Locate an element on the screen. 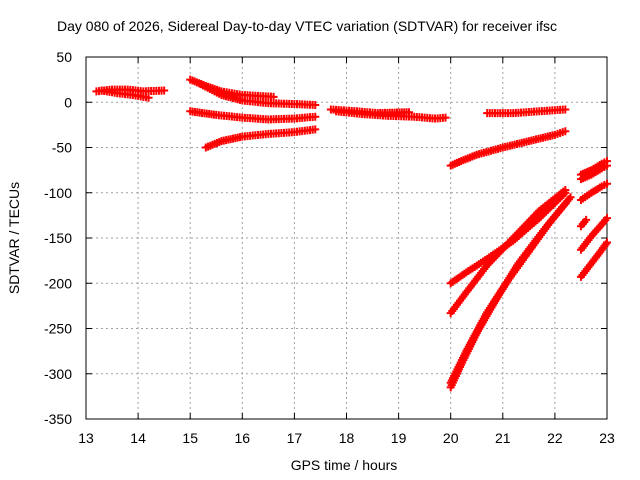 This screenshot has height=480, width=640. y-axis-label: SDTVAR / TECUs is located at coordinates (14, 238).